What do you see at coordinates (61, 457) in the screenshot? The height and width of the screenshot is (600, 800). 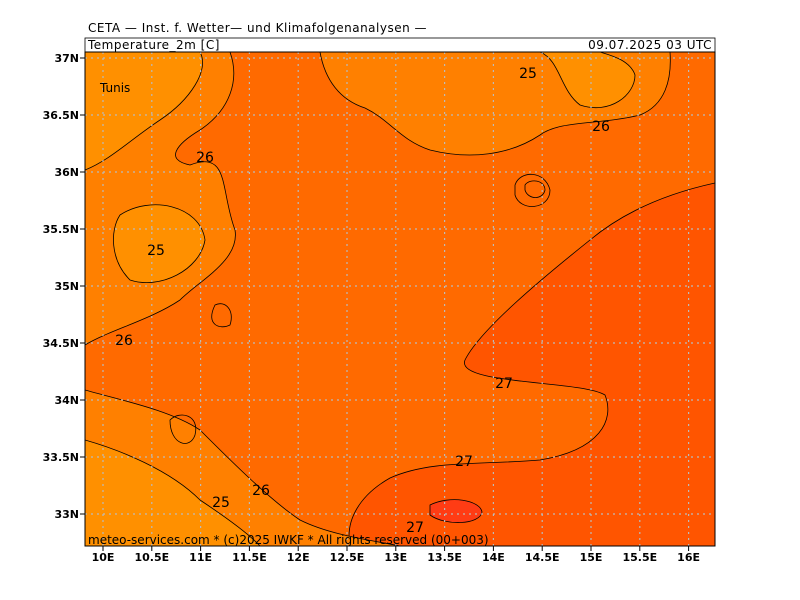 I see `lat-label: 33.5N` at bounding box center [61, 457].